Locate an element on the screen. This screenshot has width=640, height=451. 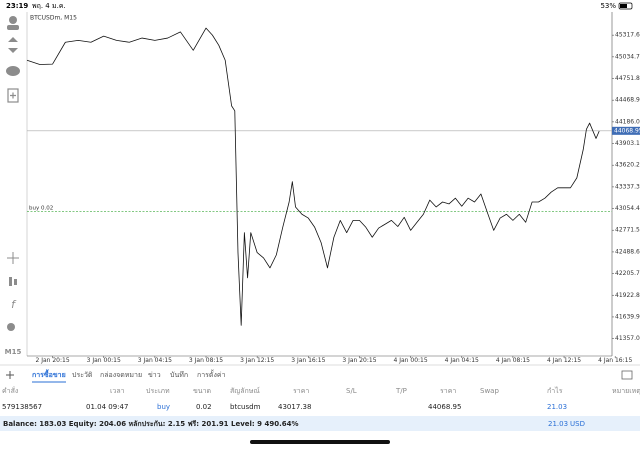
x-tick-label: 3 Jan 16:15 is located at coordinates (308, 360).